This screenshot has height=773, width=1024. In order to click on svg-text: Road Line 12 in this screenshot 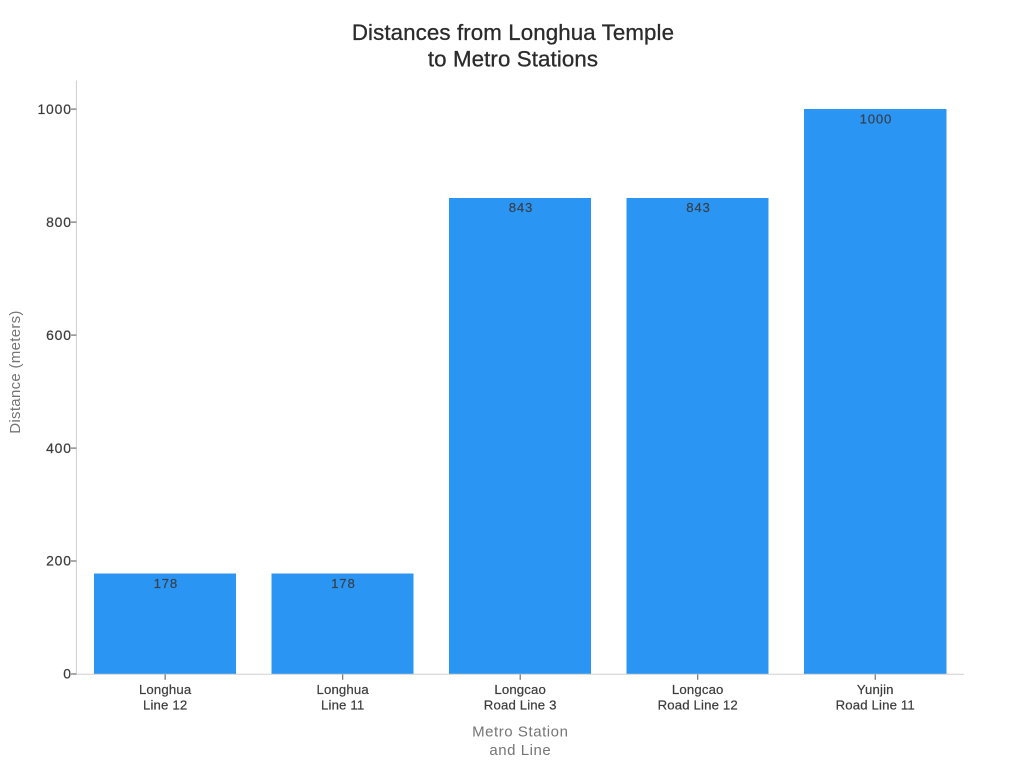, I will do `click(698, 704)`.